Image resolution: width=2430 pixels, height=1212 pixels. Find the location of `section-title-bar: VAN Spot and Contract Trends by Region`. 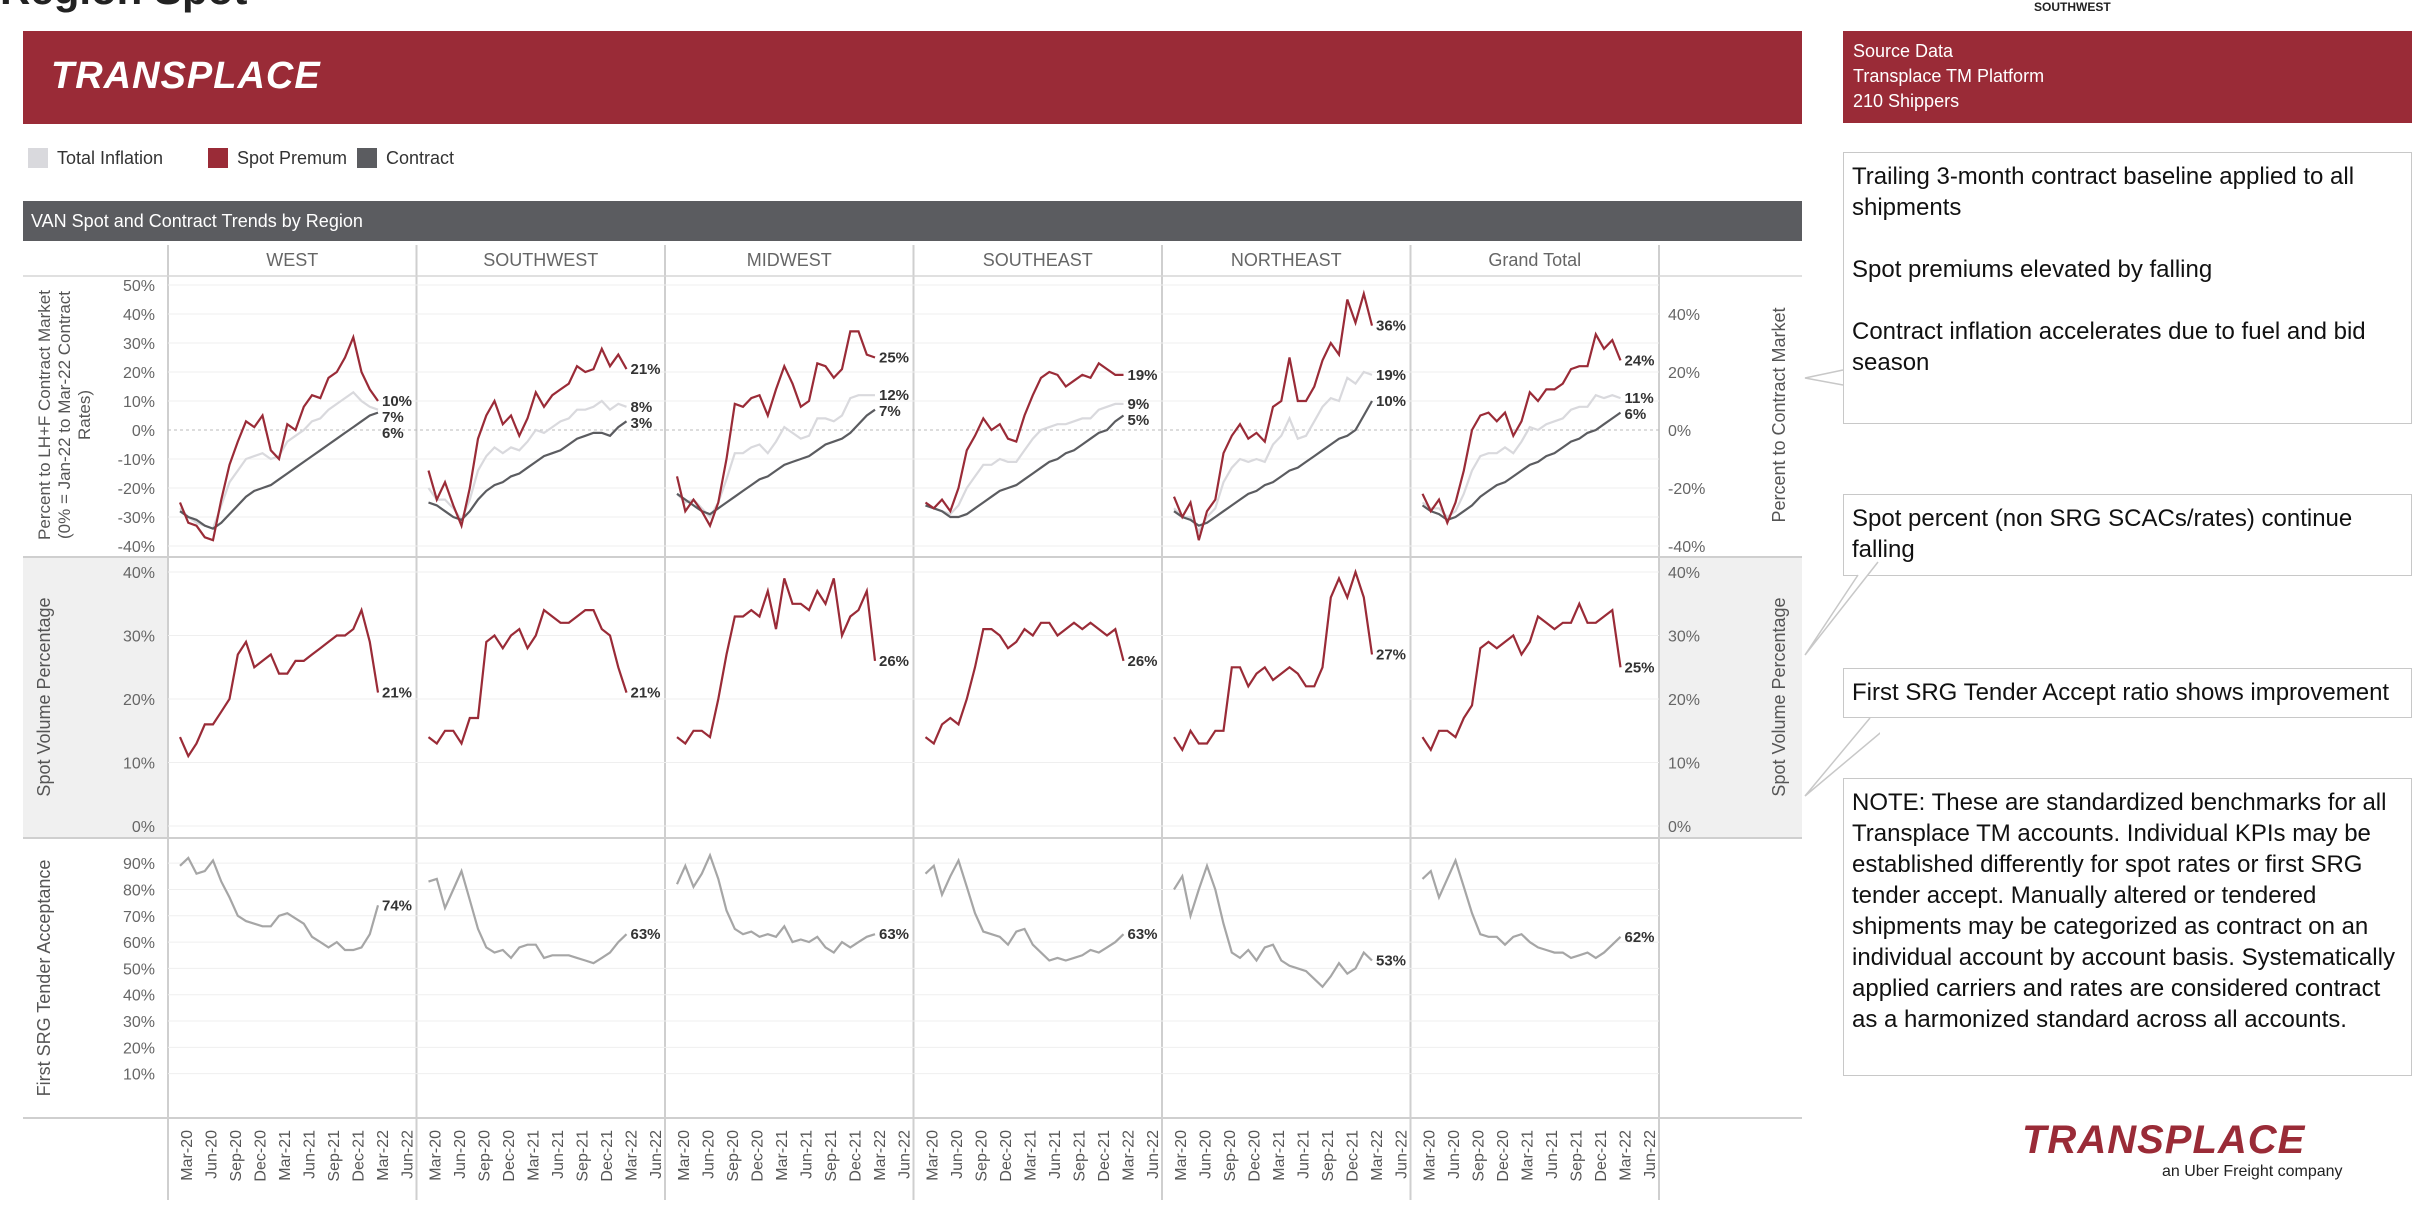

section-title-bar: VAN Spot and Contract Trends by Region is located at coordinates (912, 221).